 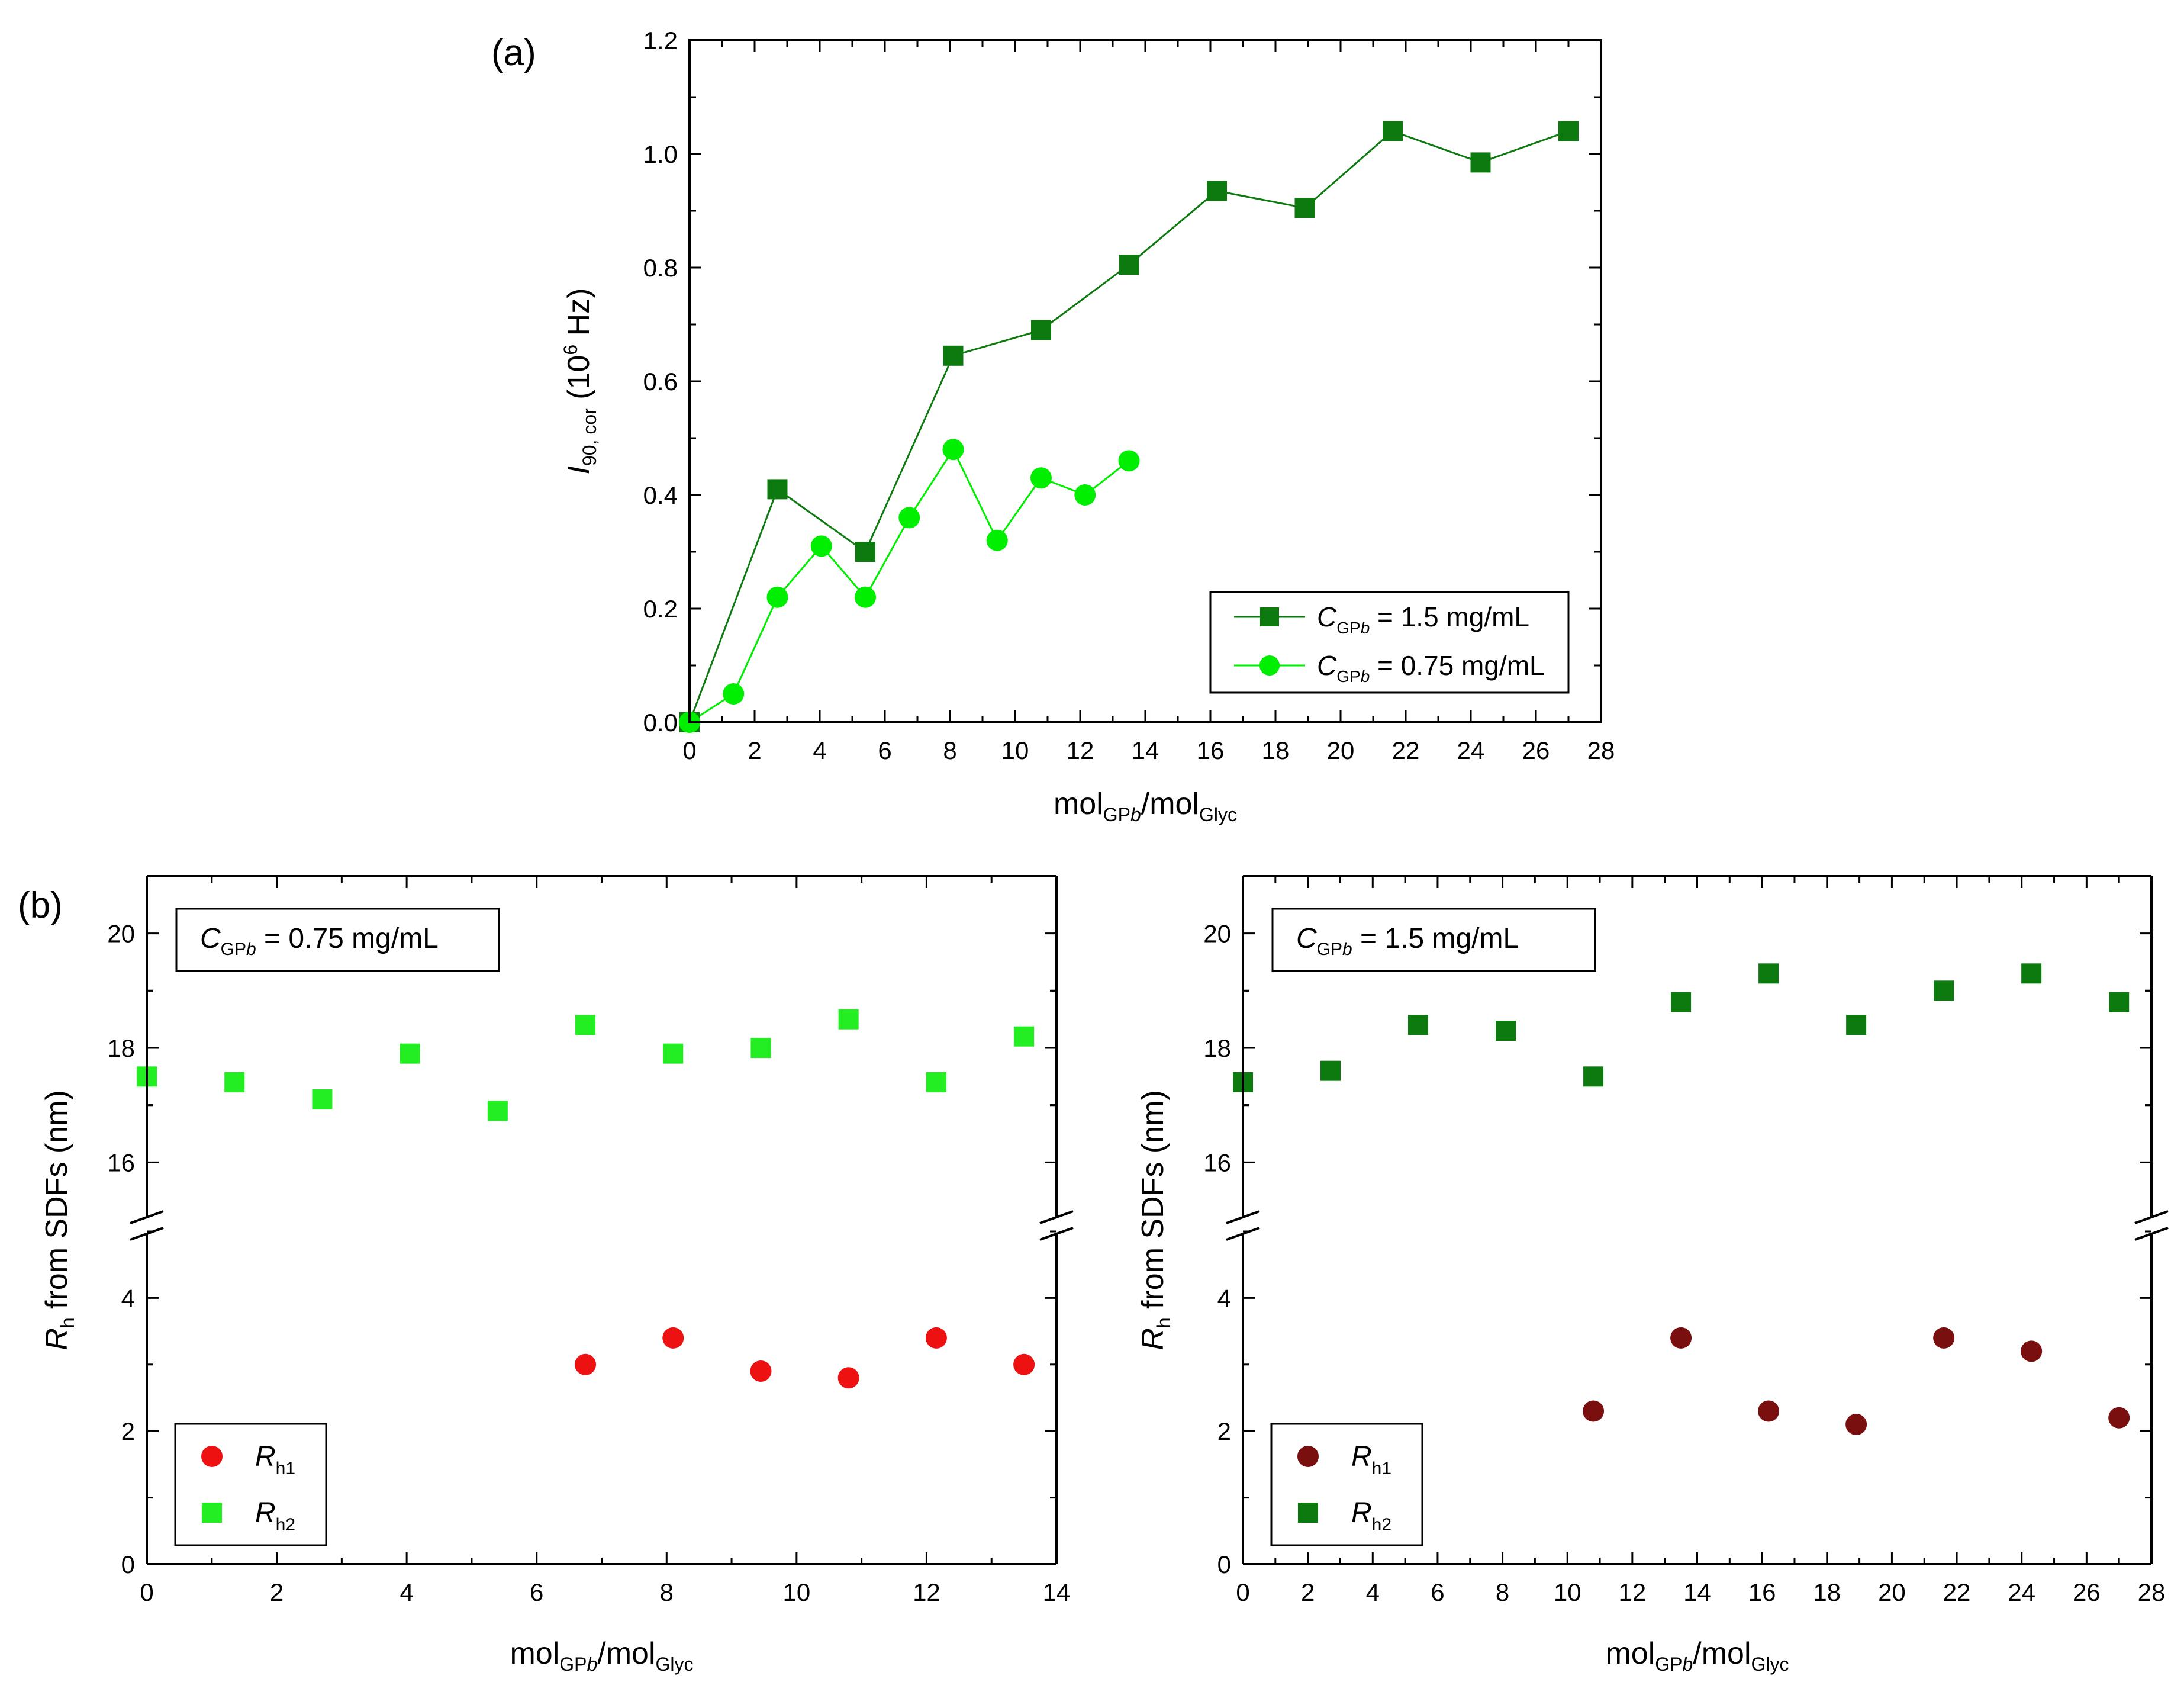 I want to click on legend: CGPb = 1.5 mg/mL CGPb = 0.75 mg/mL, so click(x=1390, y=643).